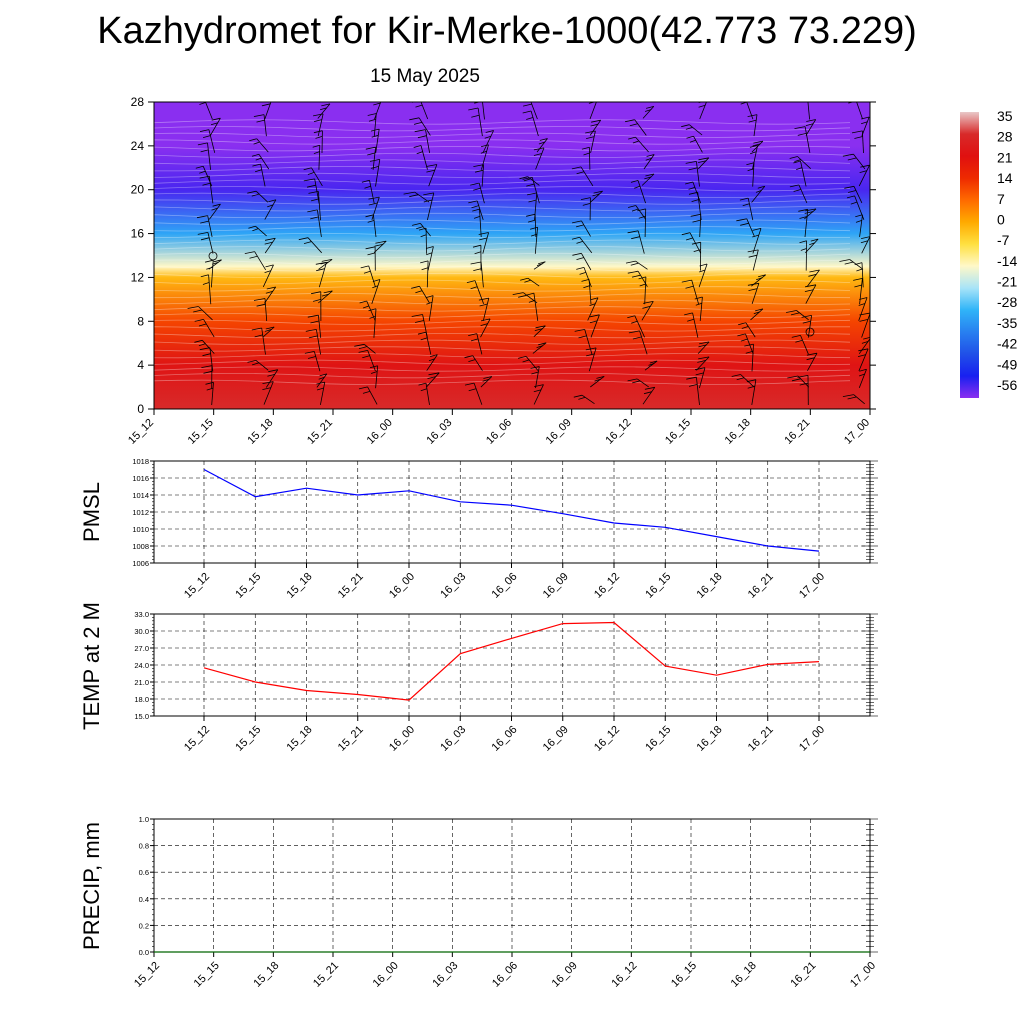 The image size is (1024, 1024). What do you see at coordinates (658, 739) in the screenshot?
I see `x-tick-label: 16_15` at bounding box center [658, 739].